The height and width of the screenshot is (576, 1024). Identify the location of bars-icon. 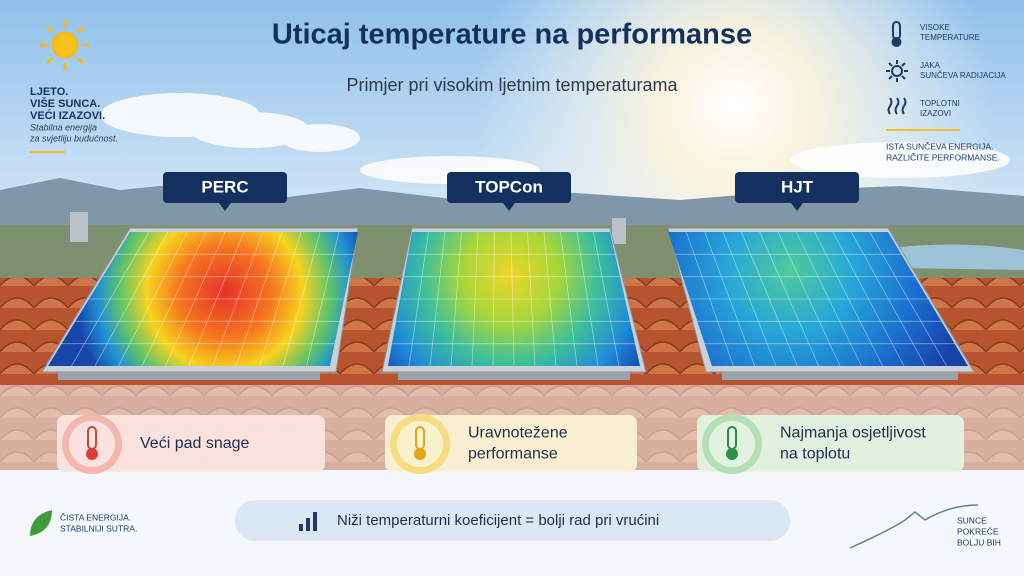
(308, 521).